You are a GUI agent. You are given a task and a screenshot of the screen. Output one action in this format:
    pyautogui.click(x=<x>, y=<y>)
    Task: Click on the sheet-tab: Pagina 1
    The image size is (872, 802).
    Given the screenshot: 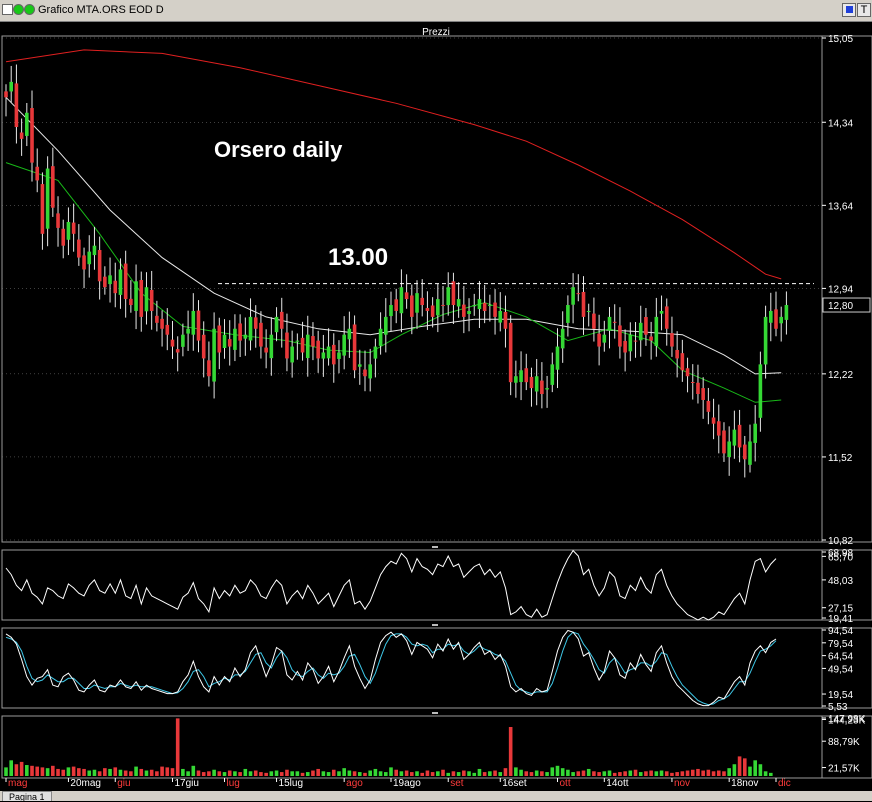 What is the action you would take?
    pyautogui.click(x=27, y=796)
    